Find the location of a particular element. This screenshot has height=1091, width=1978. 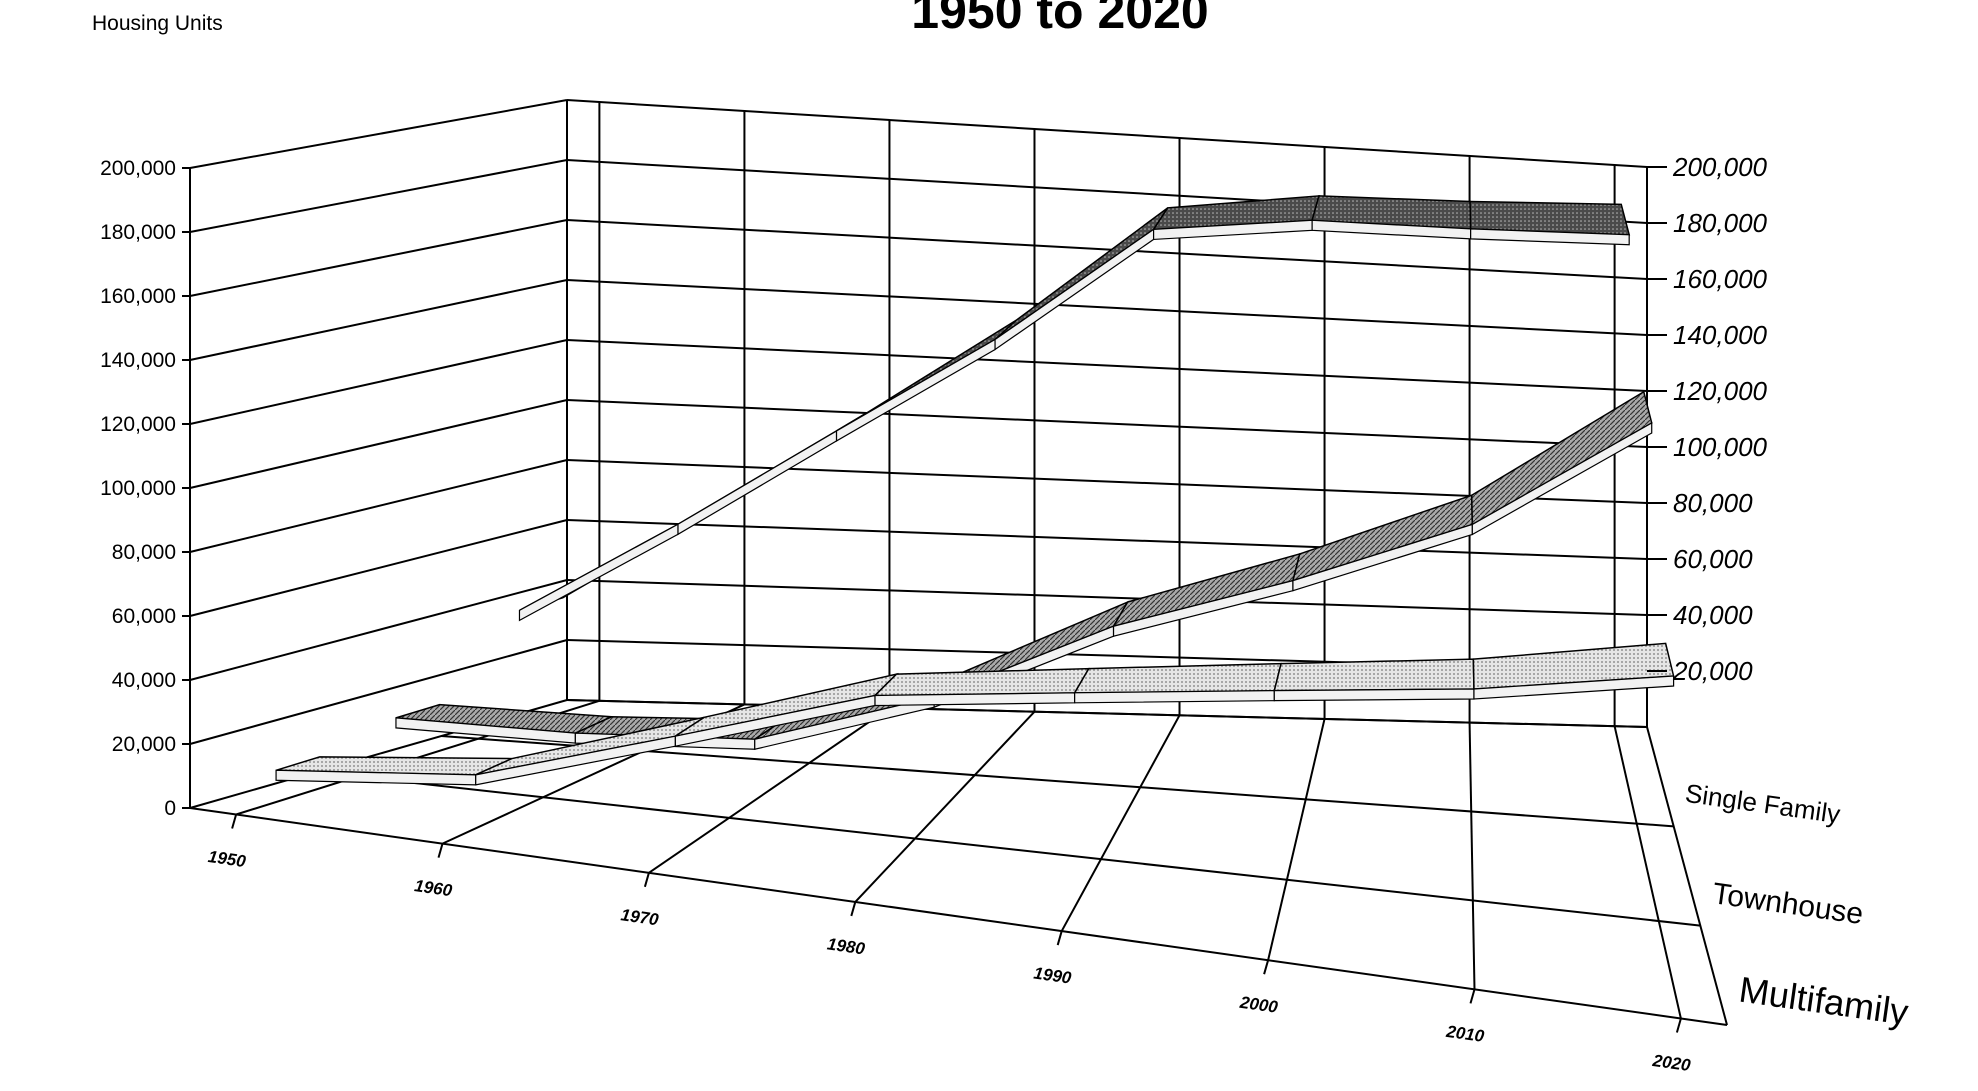

y-tick-label-right: 20,000 is located at coordinates (1712, 671).